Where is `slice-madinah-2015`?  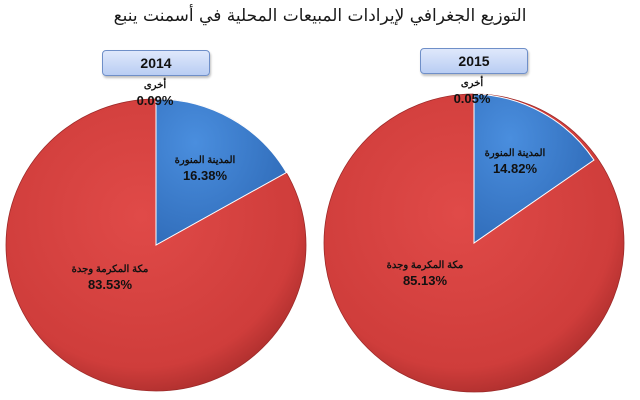
slice-madinah-2015 is located at coordinates (534, 168).